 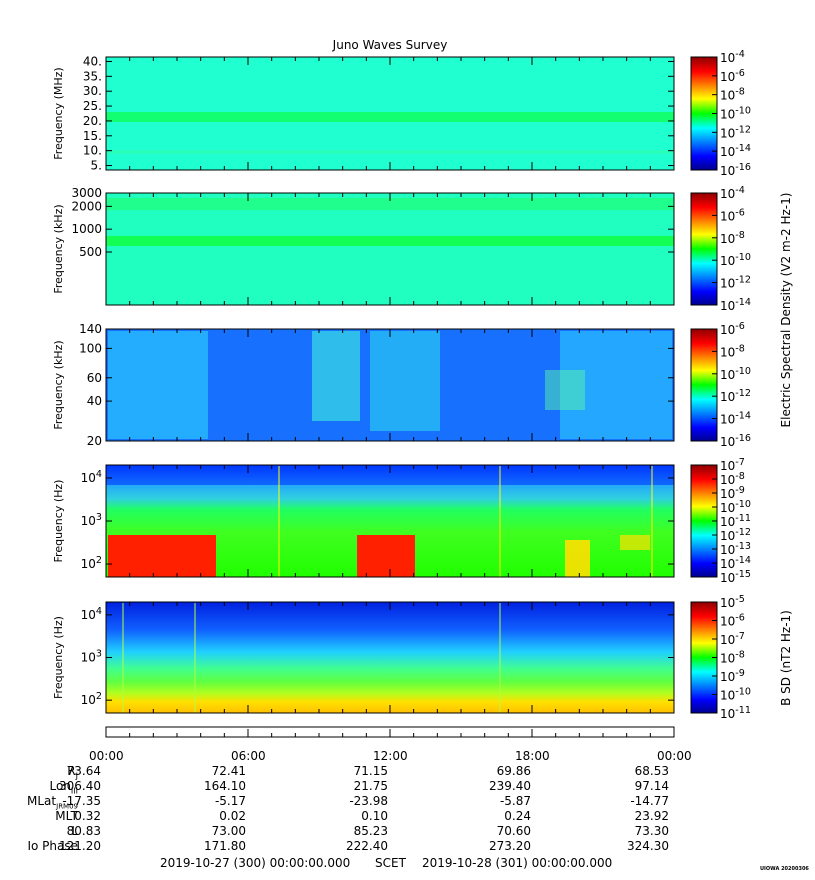 What do you see at coordinates (577, 558) in the screenshot?
I see `panel-4-yellow-block` at bounding box center [577, 558].